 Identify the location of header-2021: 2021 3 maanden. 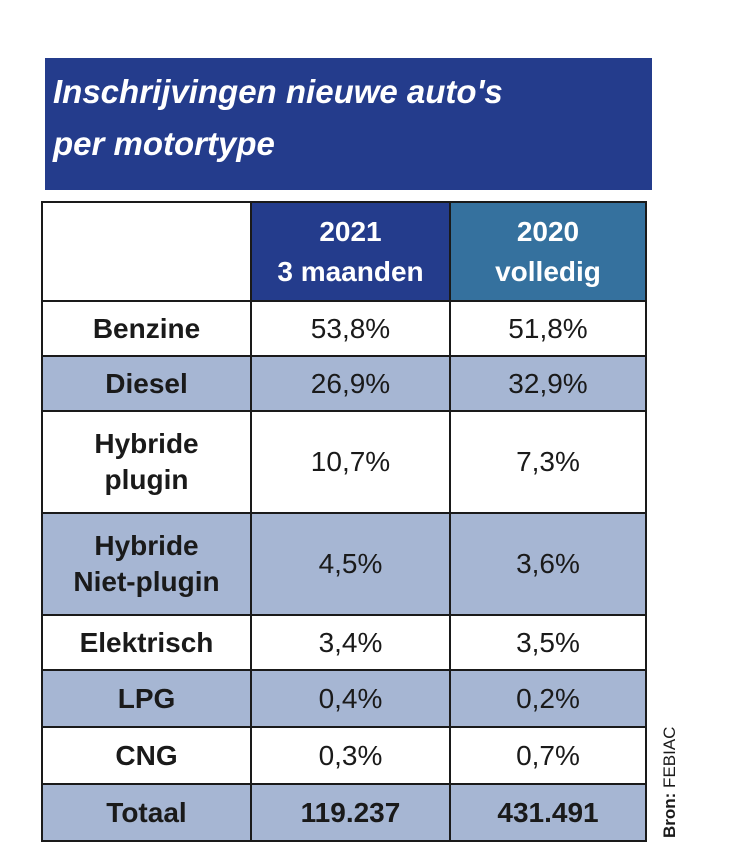
(350, 251).